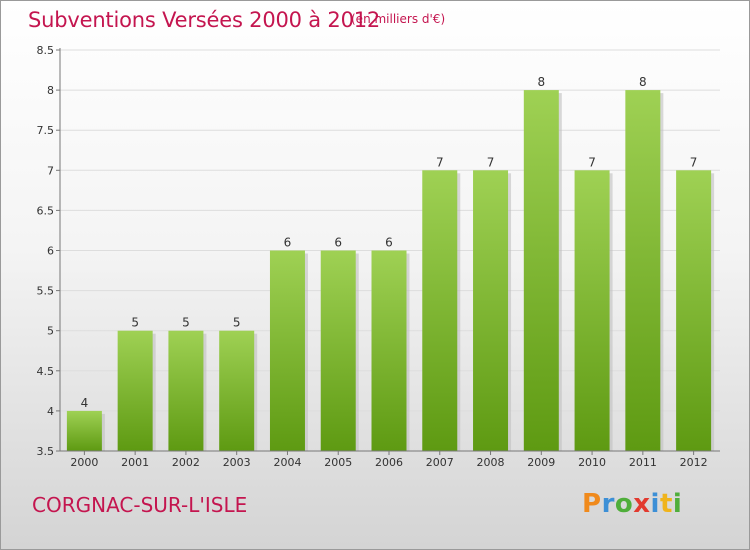 The width and height of the screenshot is (750, 550). I want to click on x-tick-label: 2004, so click(287, 462).